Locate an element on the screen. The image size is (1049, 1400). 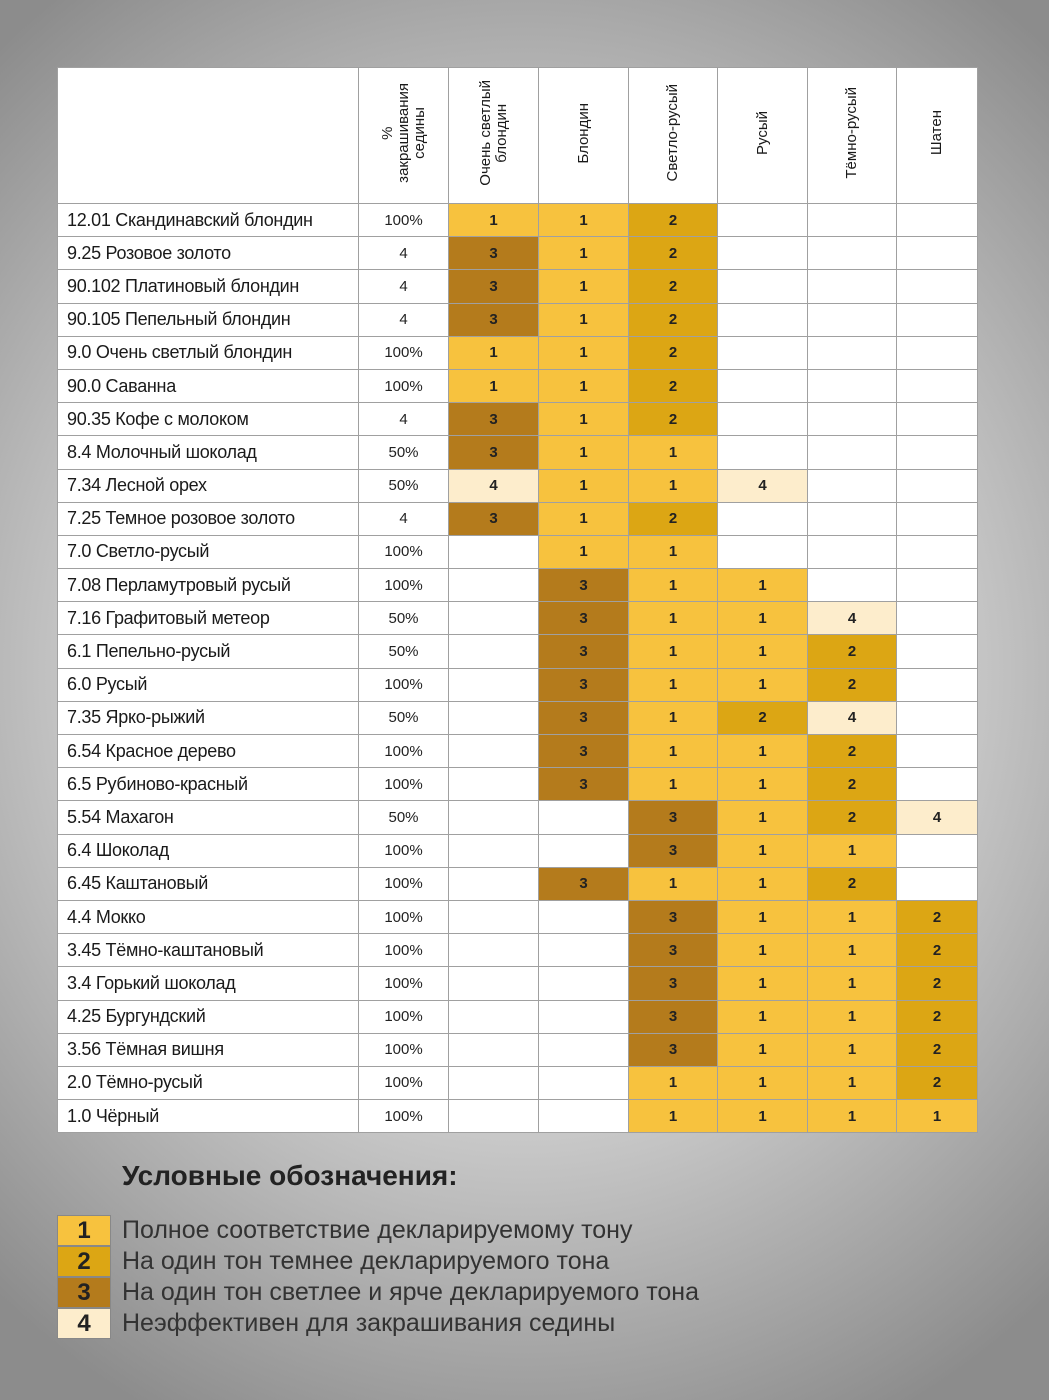
header-line: Русый is located at coordinates (762, 133).